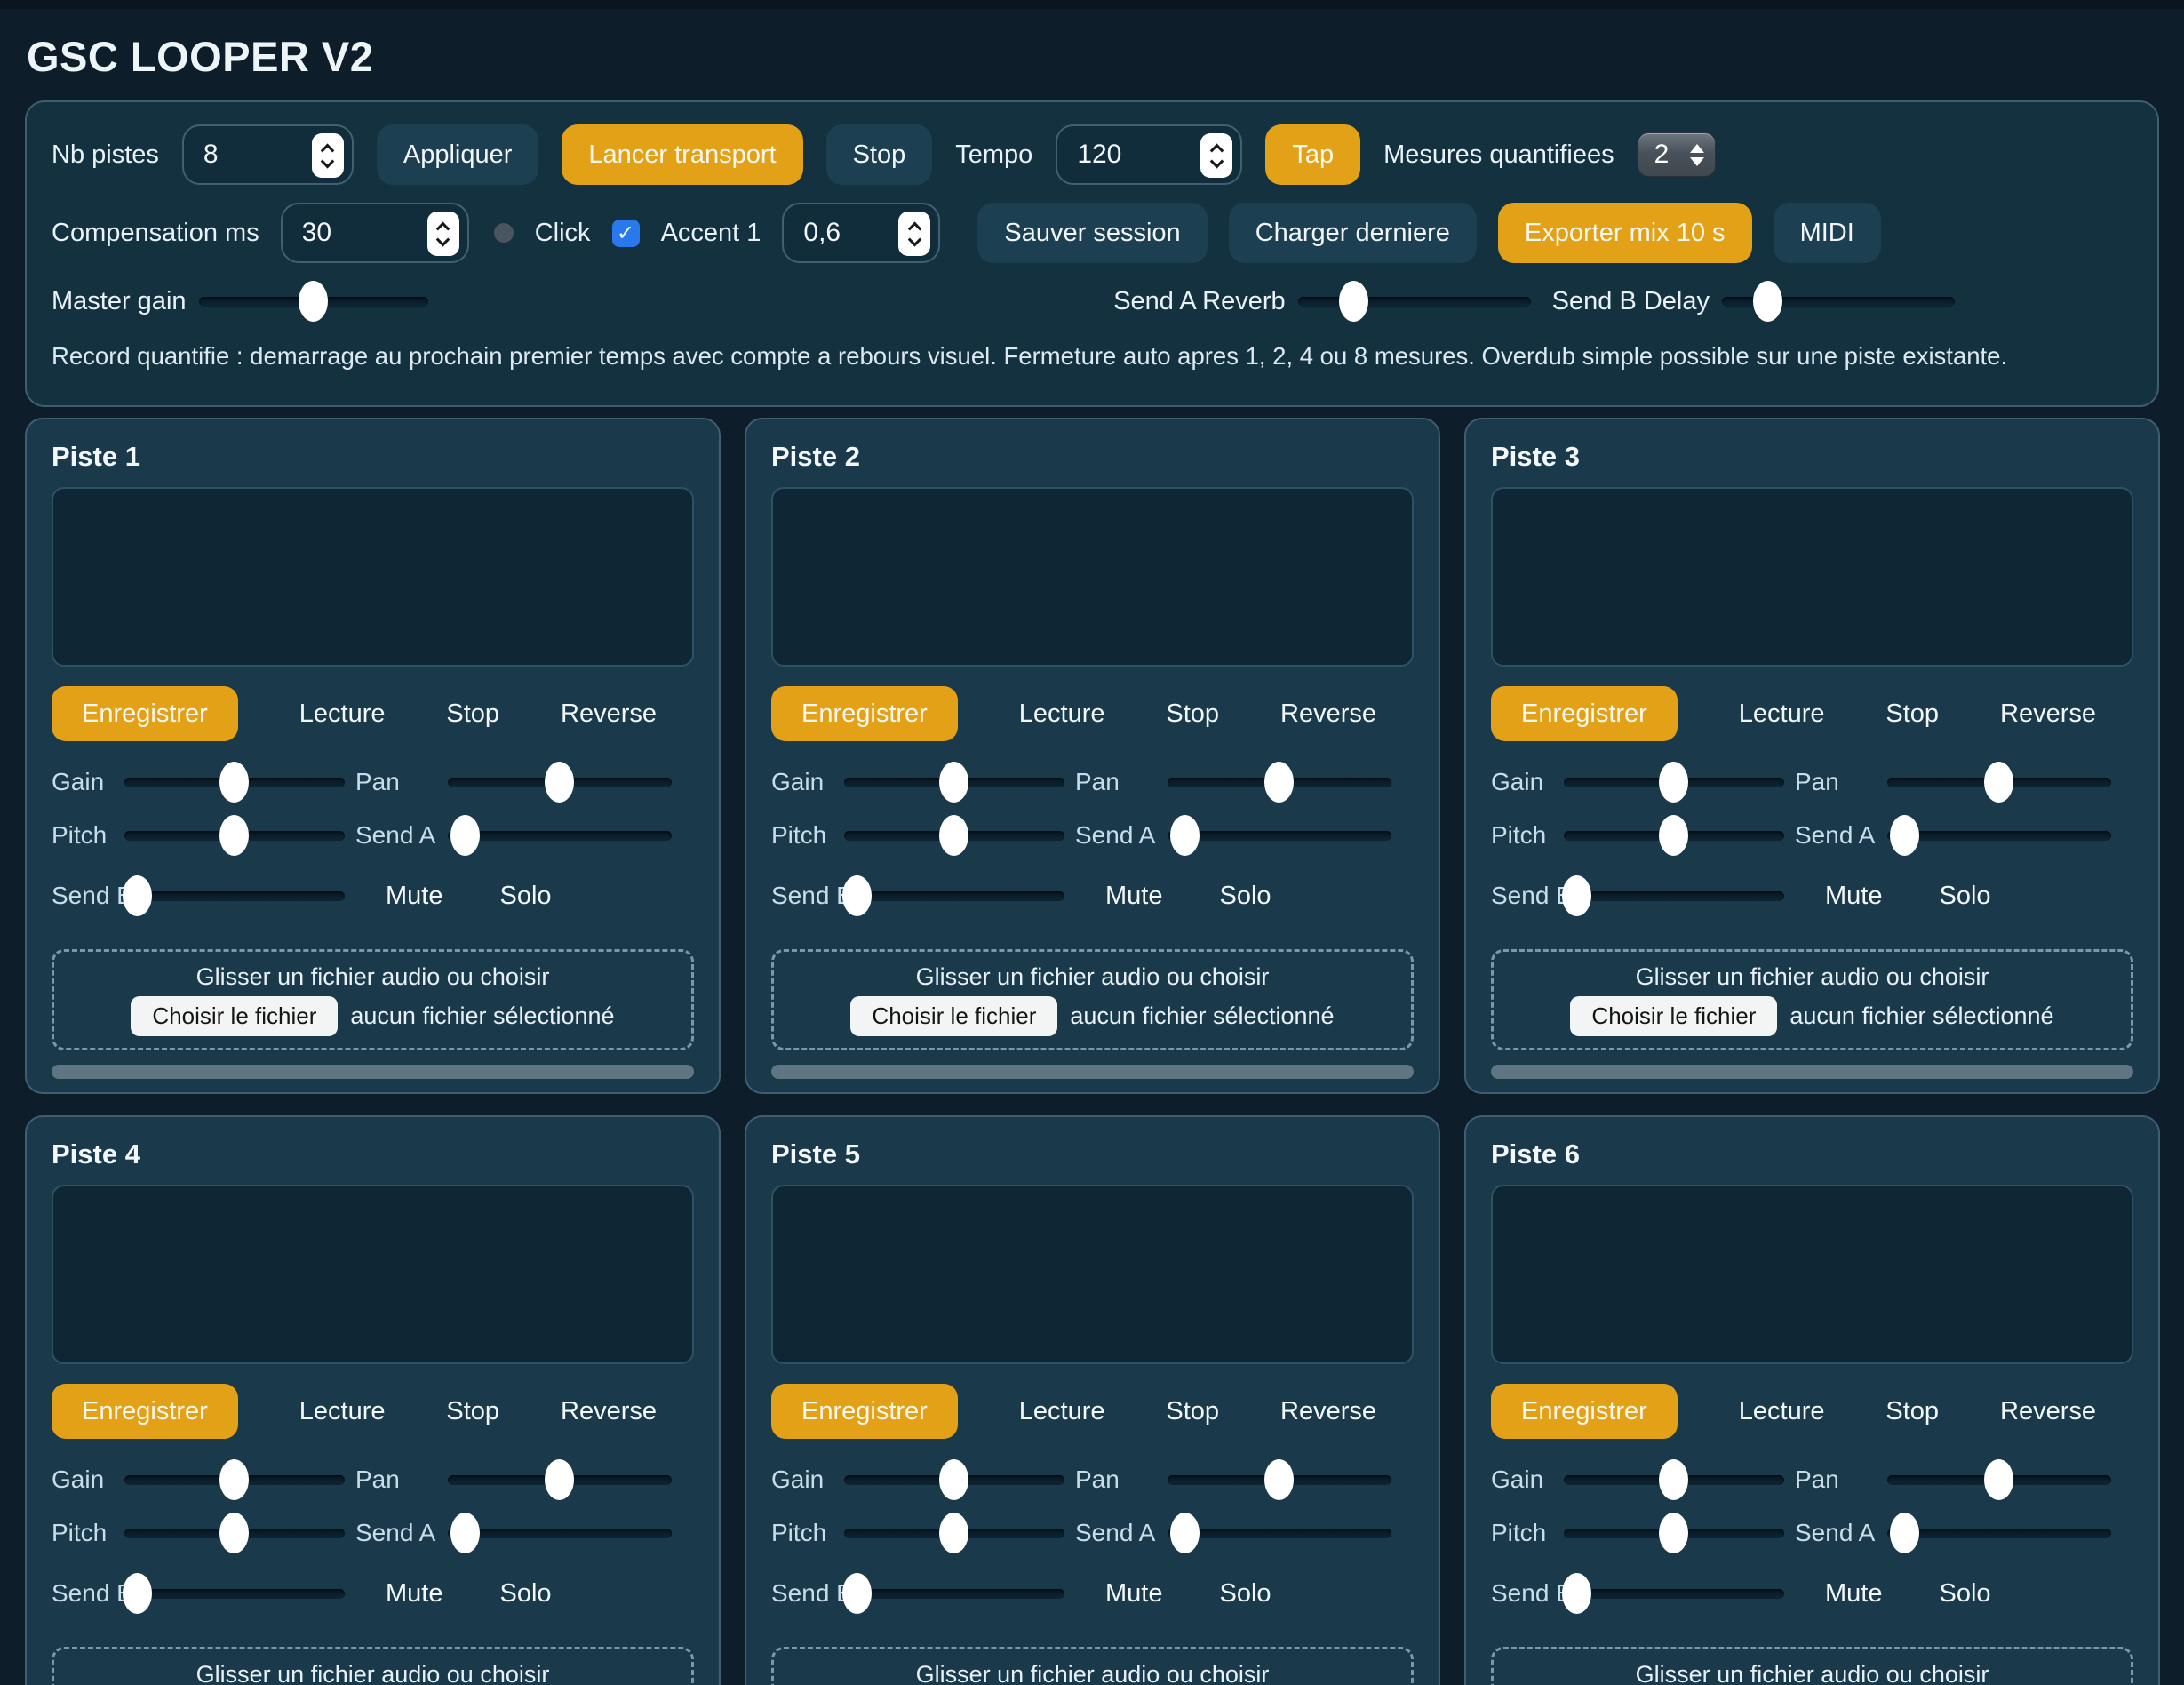 The width and height of the screenshot is (2184, 1685). Describe the element at coordinates (92, 895) in the screenshot. I see `send-b-label: Send B` at that location.